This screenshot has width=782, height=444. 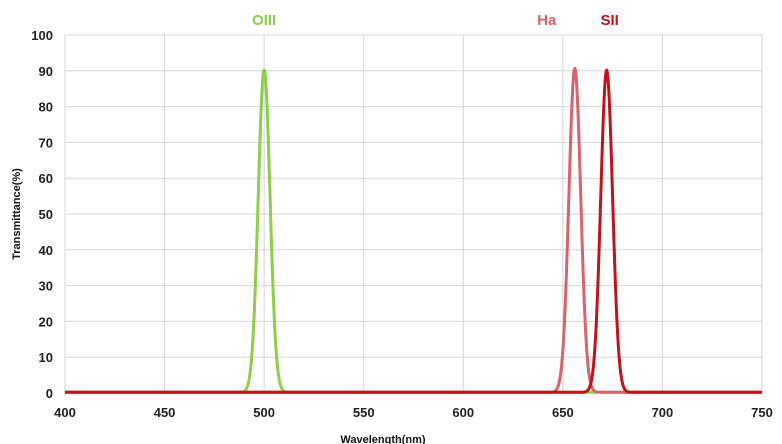 What do you see at coordinates (165, 412) in the screenshot?
I see `x-tick-label: 450` at bounding box center [165, 412].